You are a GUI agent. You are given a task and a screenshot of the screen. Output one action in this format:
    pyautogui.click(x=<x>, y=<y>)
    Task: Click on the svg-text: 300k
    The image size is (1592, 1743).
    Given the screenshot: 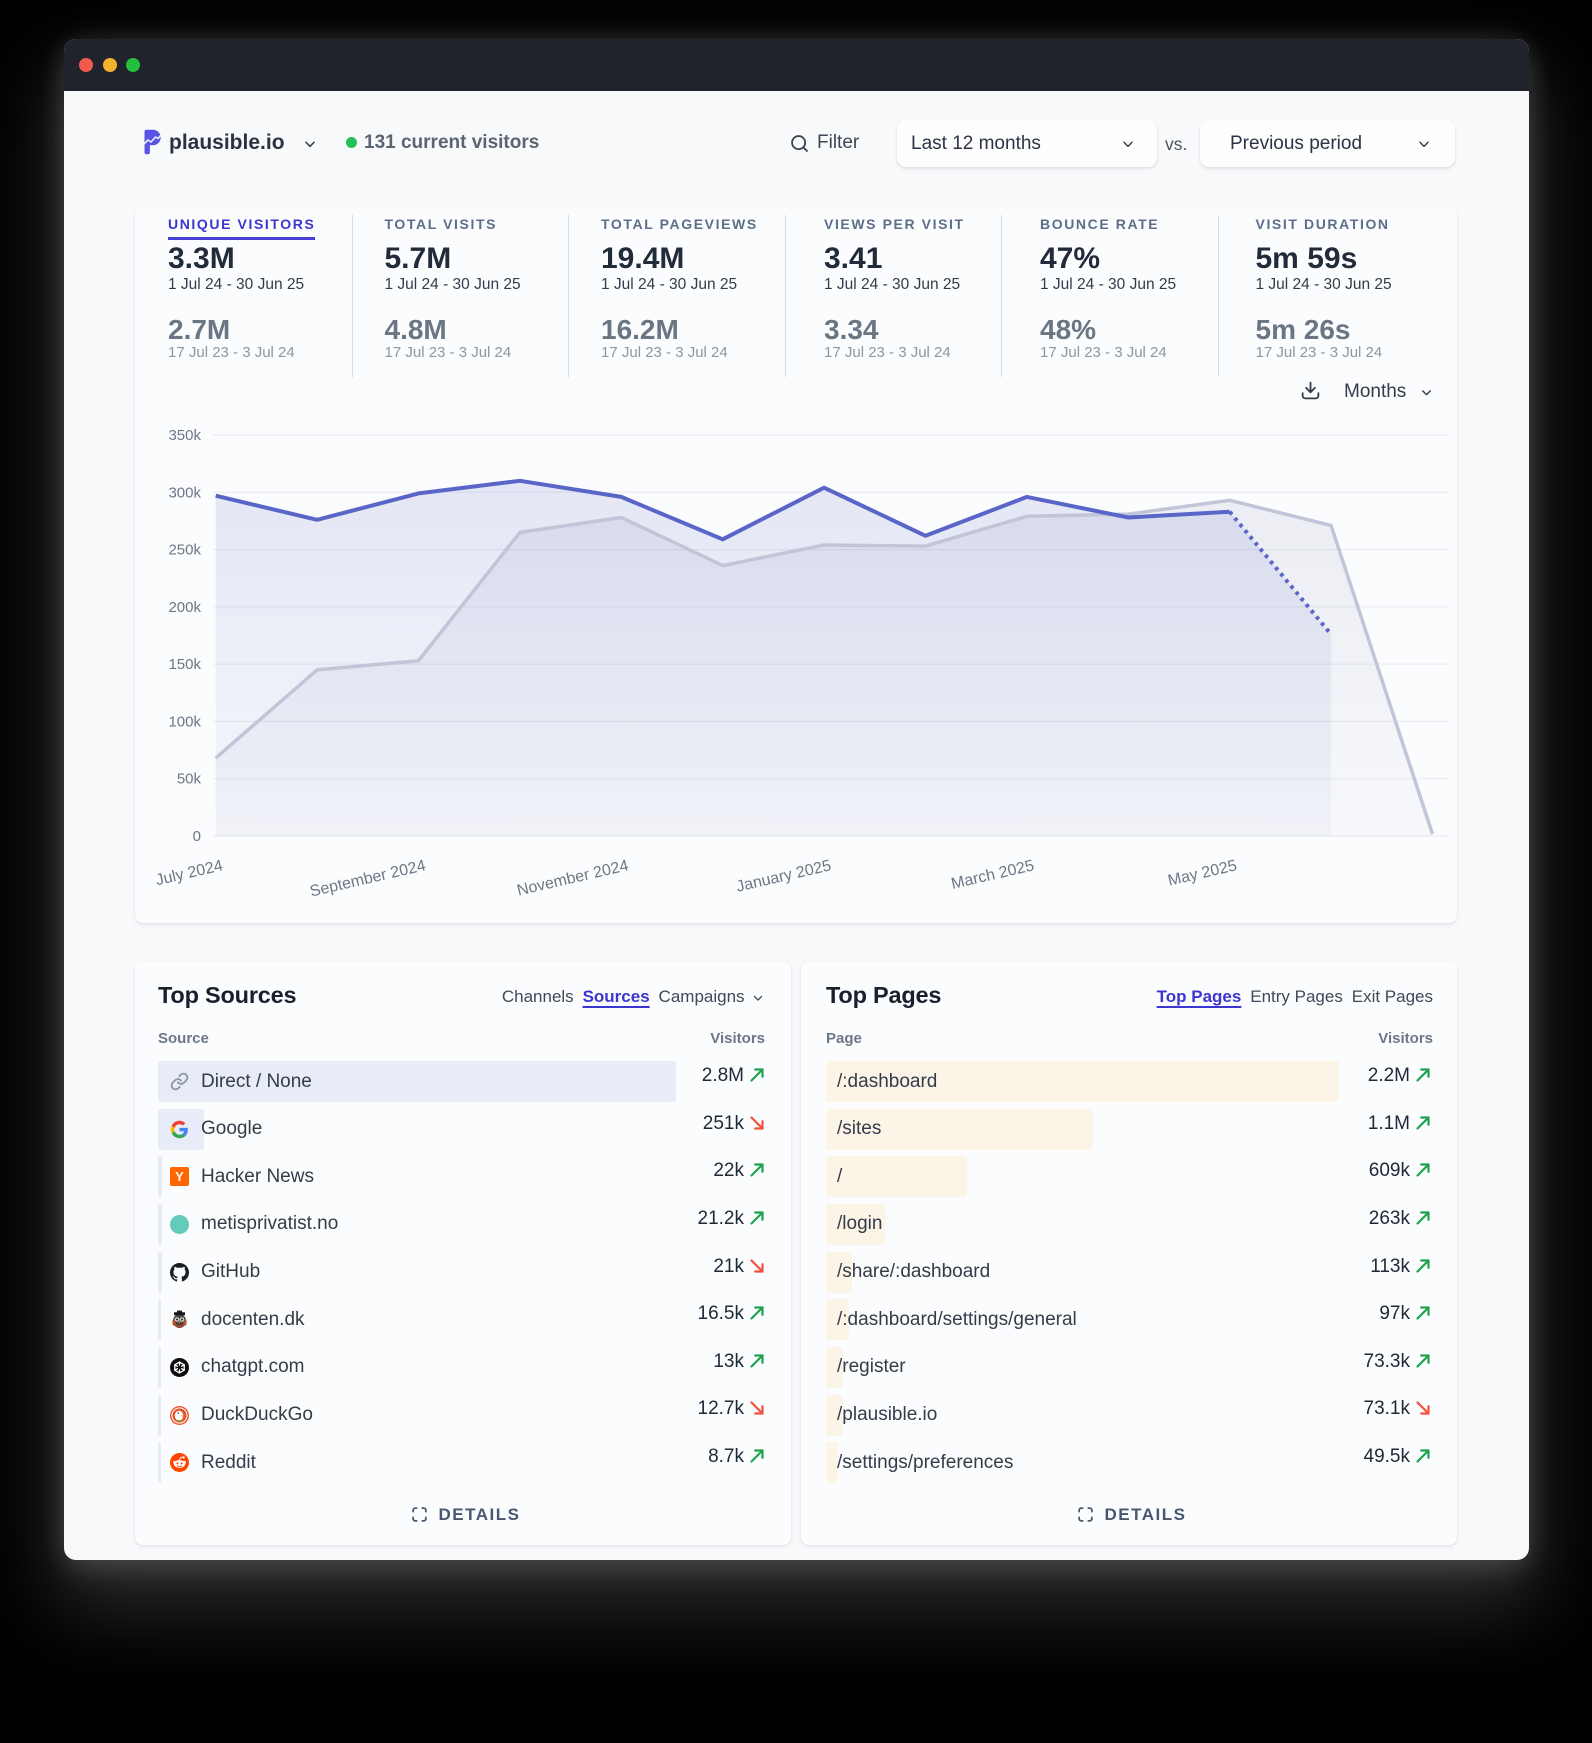 What is the action you would take?
    pyautogui.click(x=184, y=492)
    